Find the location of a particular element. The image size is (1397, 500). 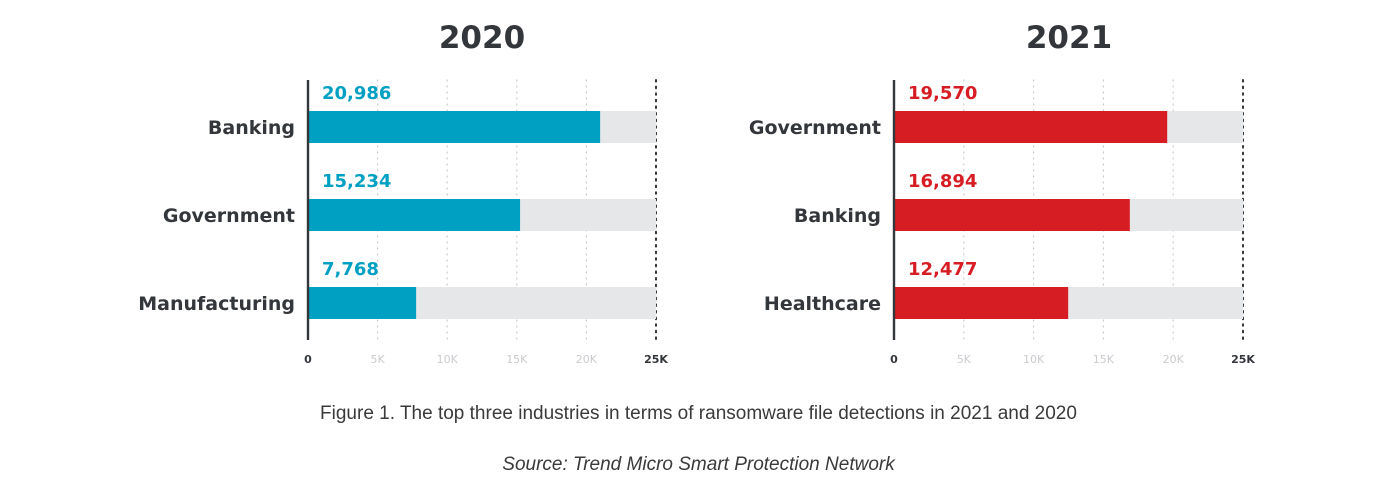

value-label: 7,768 is located at coordinates (350, 269).